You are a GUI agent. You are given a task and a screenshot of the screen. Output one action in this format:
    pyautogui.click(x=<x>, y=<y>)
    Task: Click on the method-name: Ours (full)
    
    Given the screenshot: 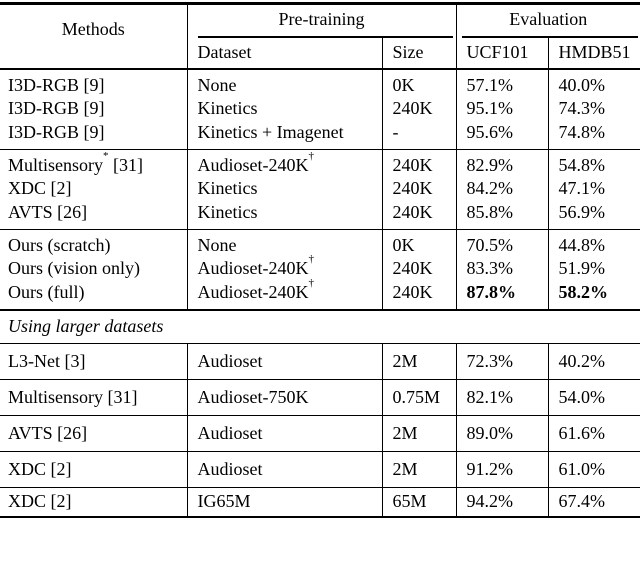 What is the action you would take?
    pyautogui.click(x=46, y=291)
    